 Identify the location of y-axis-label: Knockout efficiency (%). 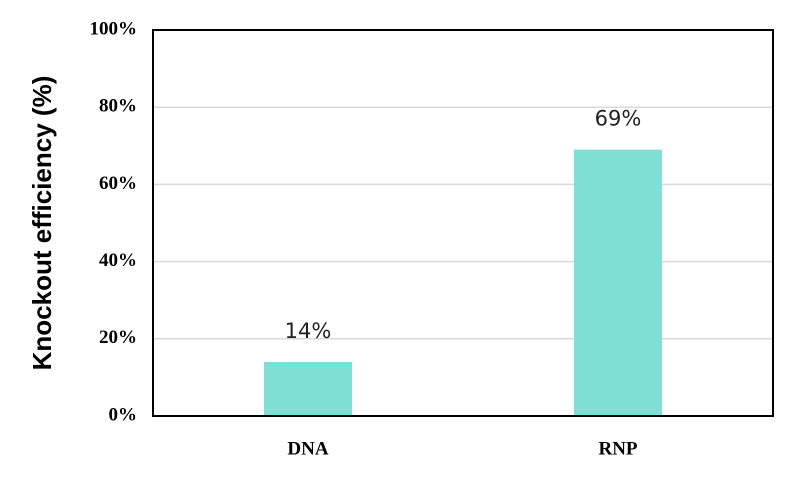
(42, 223).